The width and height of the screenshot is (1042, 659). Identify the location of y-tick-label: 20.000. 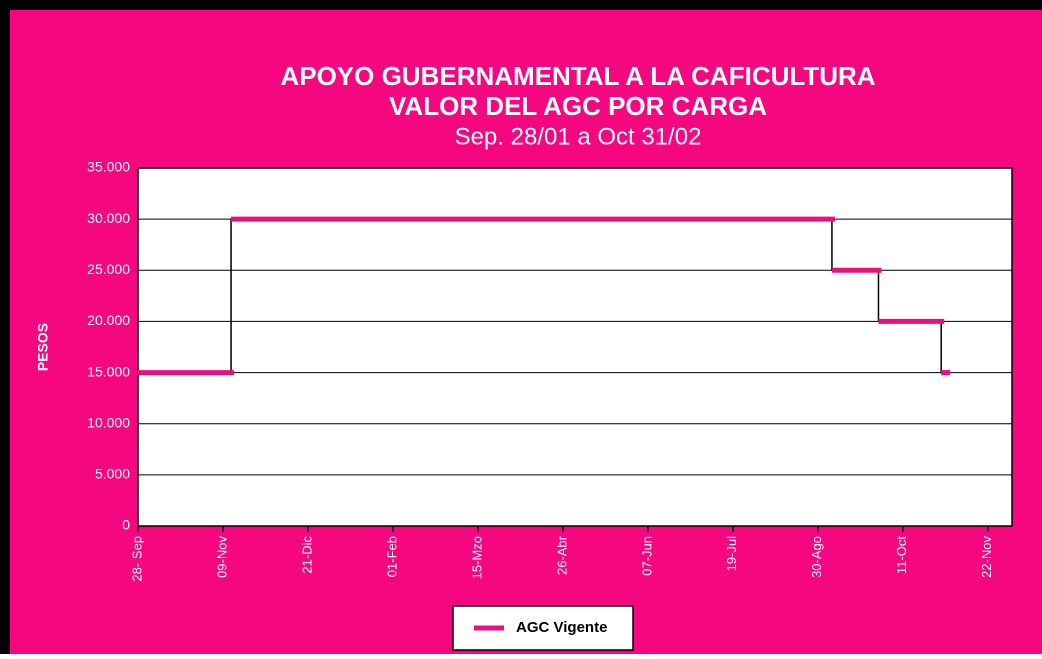
(108, 320).